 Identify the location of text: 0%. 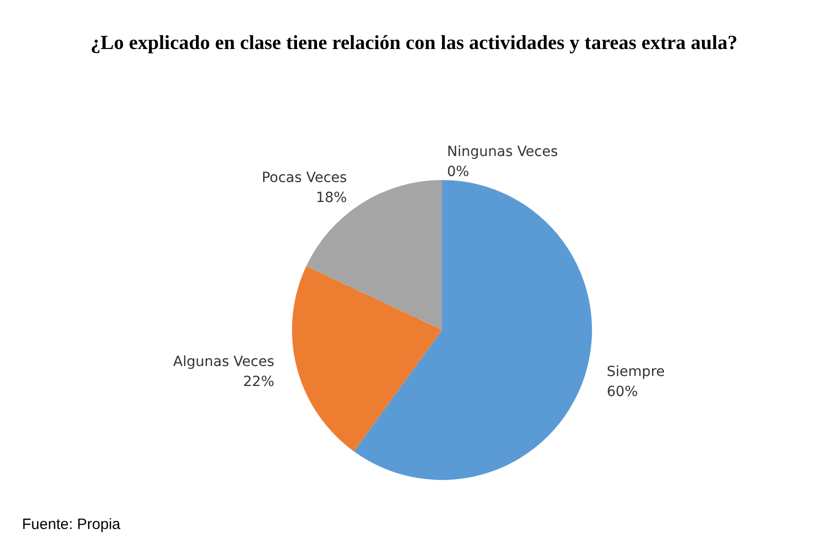
(458, 172).